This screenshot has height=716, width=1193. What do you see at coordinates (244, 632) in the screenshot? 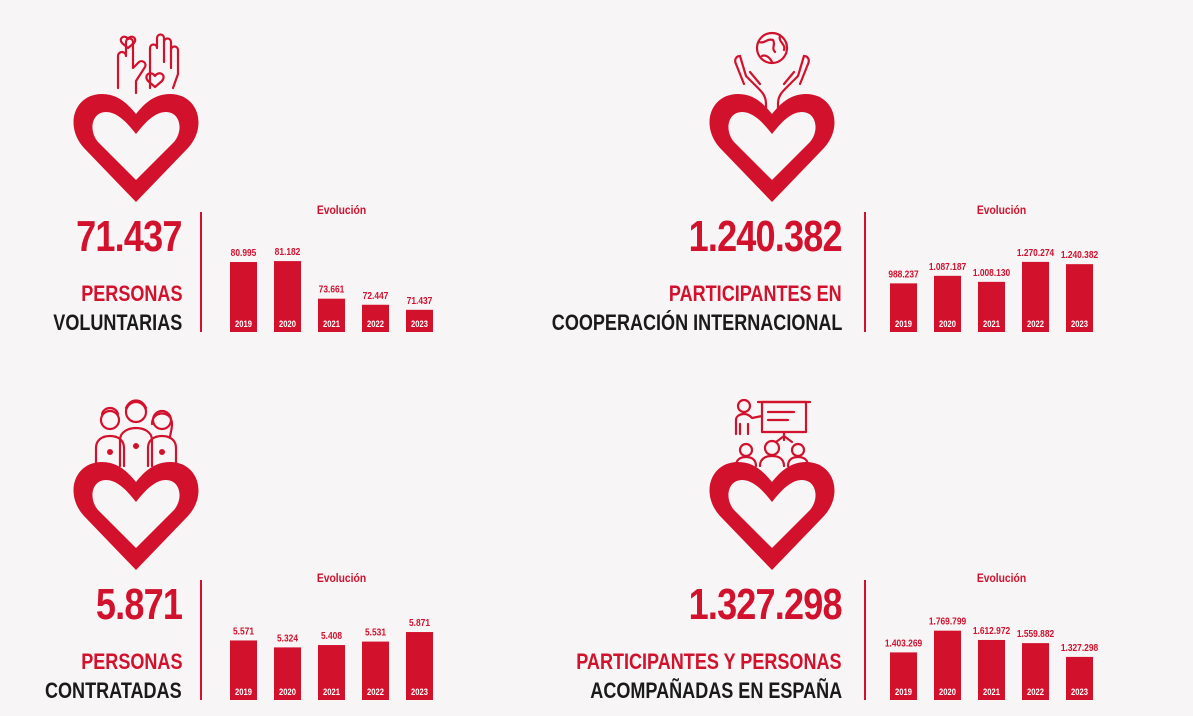
I see `chart-value-label: 5.571` at bounding box center [244, 632].